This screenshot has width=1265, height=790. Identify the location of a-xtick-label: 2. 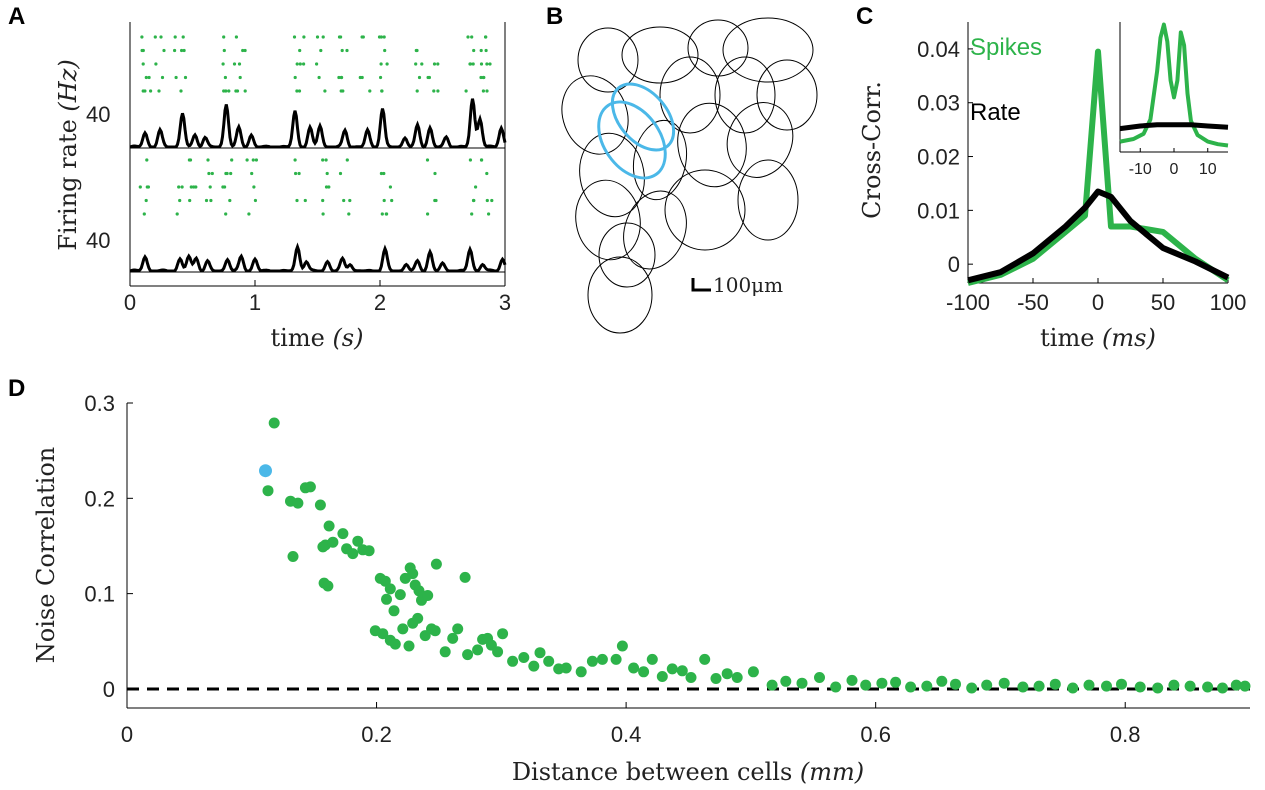
(380, 302).